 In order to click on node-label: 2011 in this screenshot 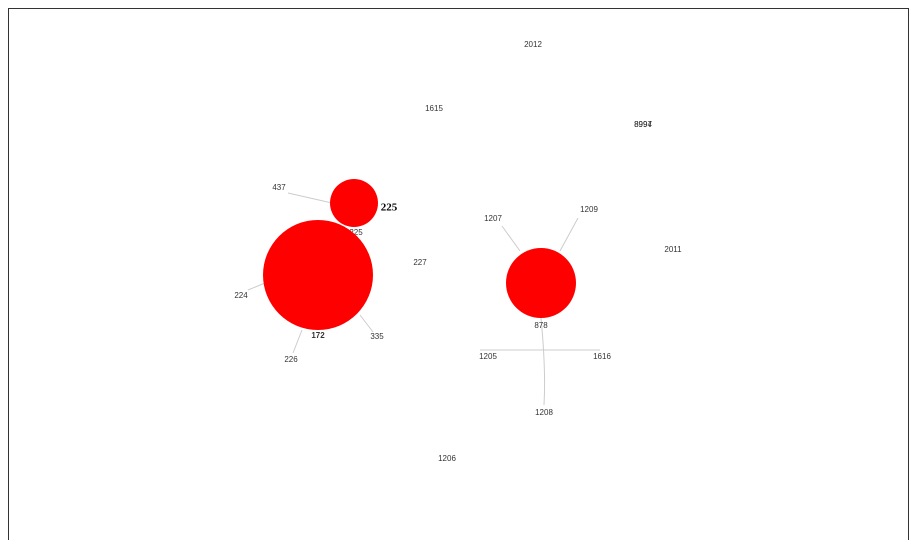, I will do `click(673, 249)`.